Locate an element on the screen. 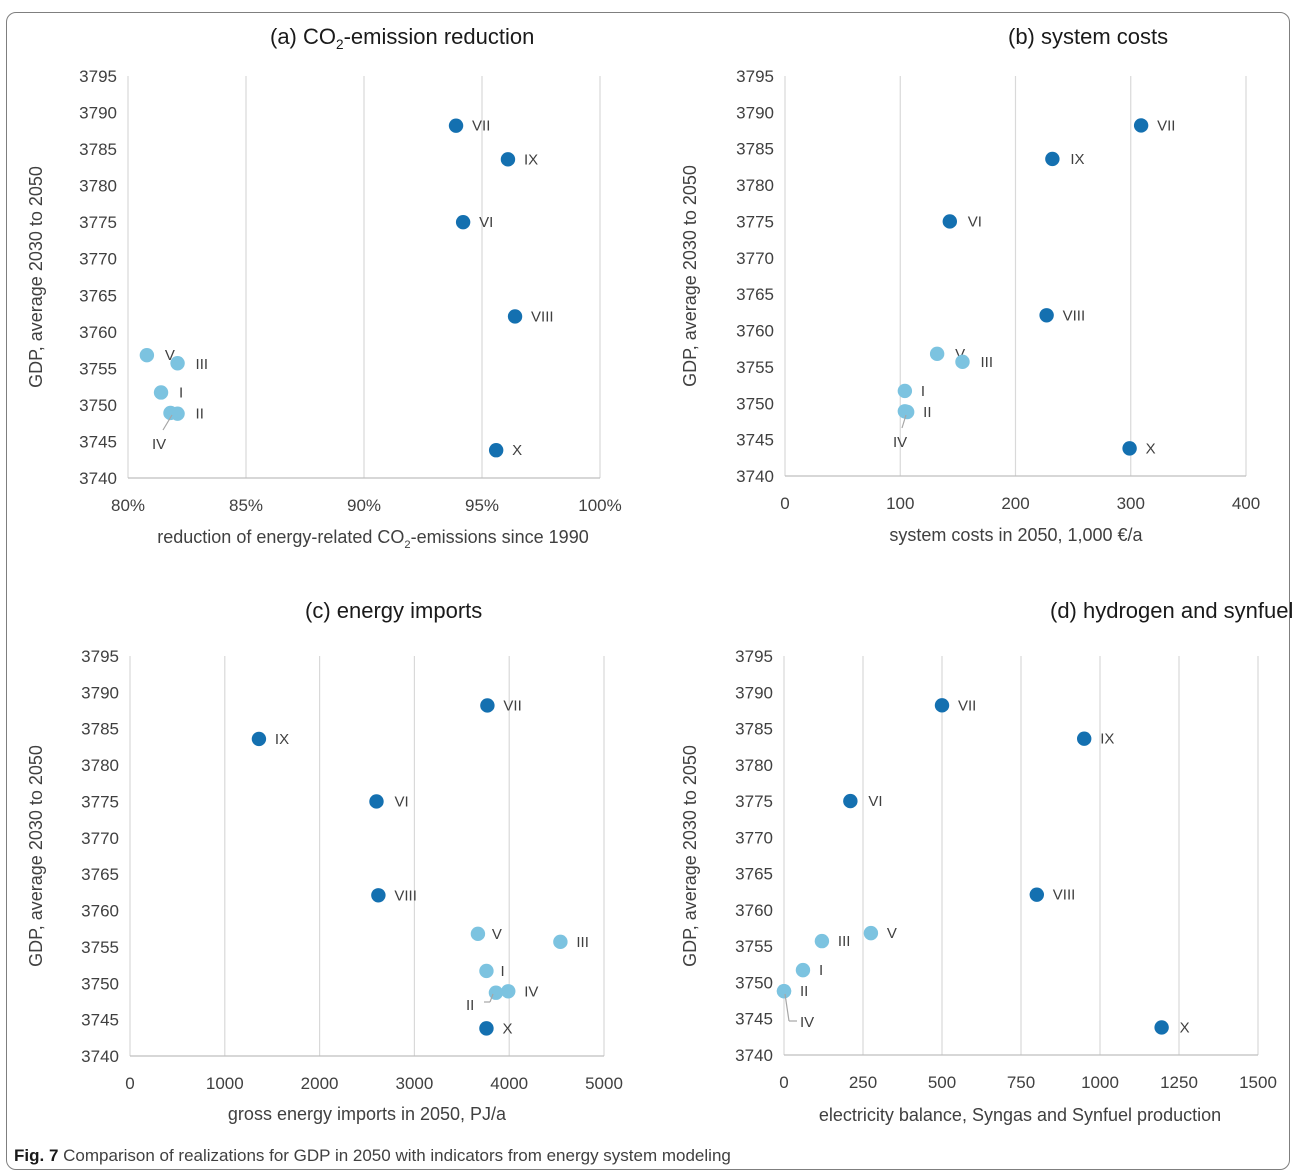 This screenshot has width=1296, height=1176. point-IV is located at coordinates (905, 411).